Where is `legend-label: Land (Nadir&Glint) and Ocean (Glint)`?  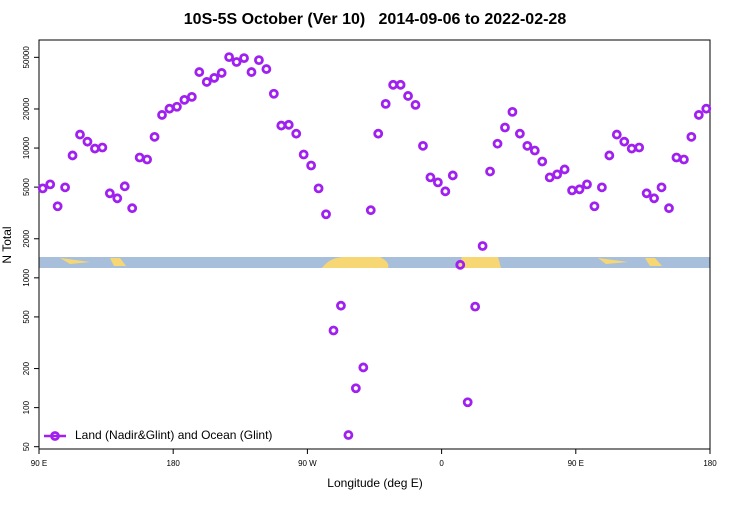 legend-label: Land (Nadir&Glint) and Ocean (Glint) is located at coordinates (173, 435).